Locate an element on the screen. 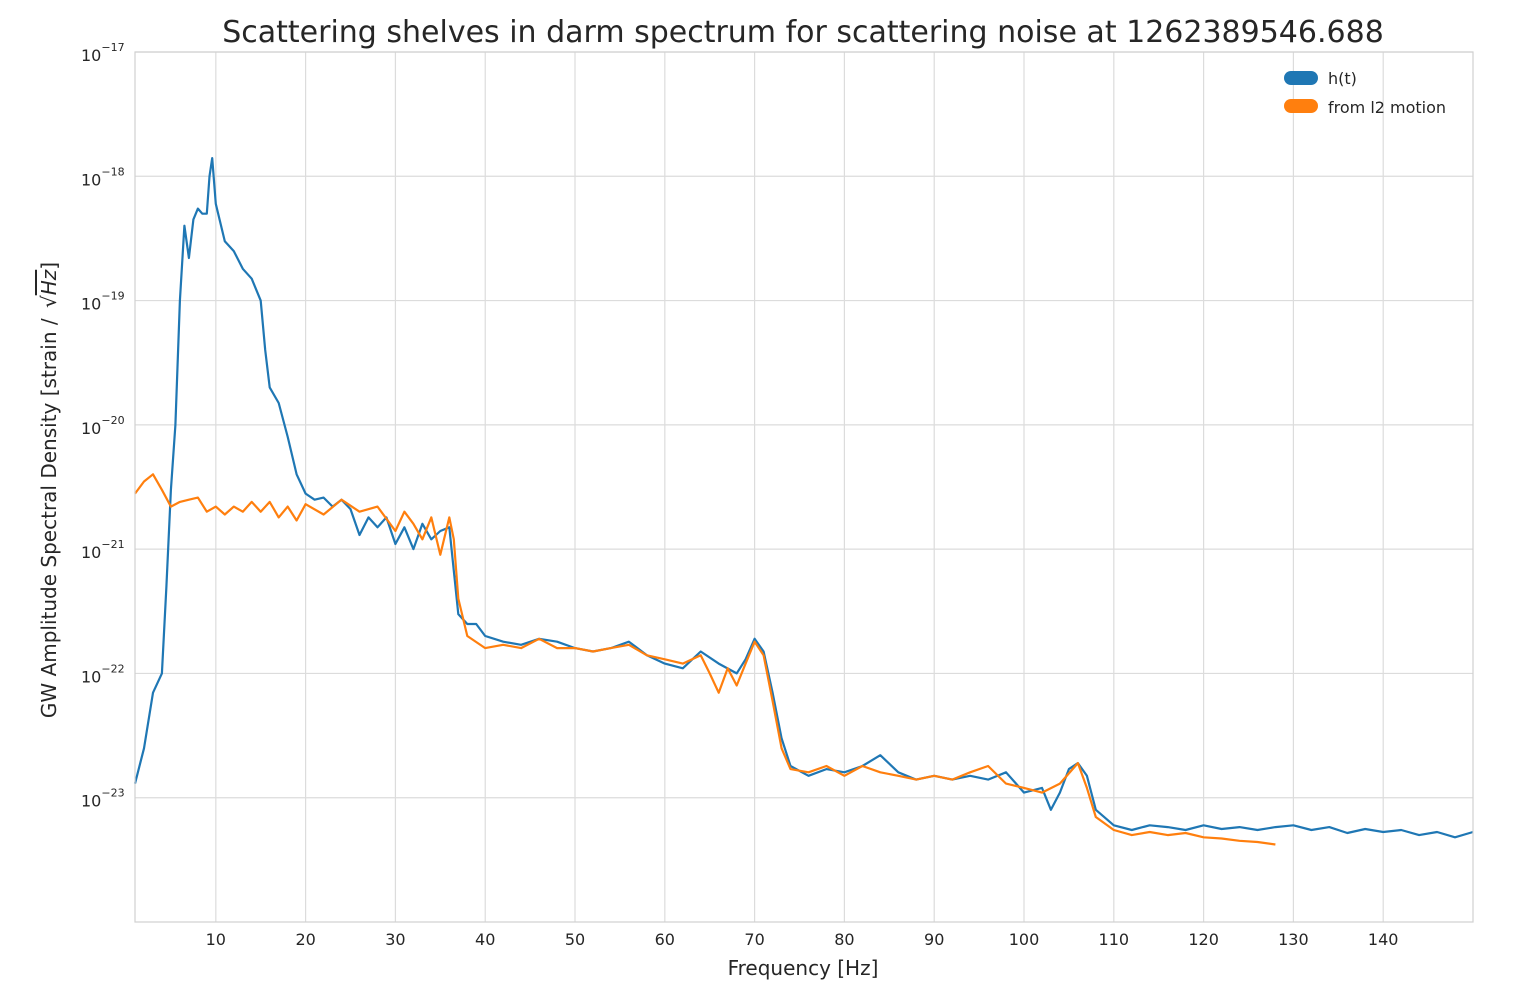  x-tick-label: 140 is located at coordinates (1383, 939).